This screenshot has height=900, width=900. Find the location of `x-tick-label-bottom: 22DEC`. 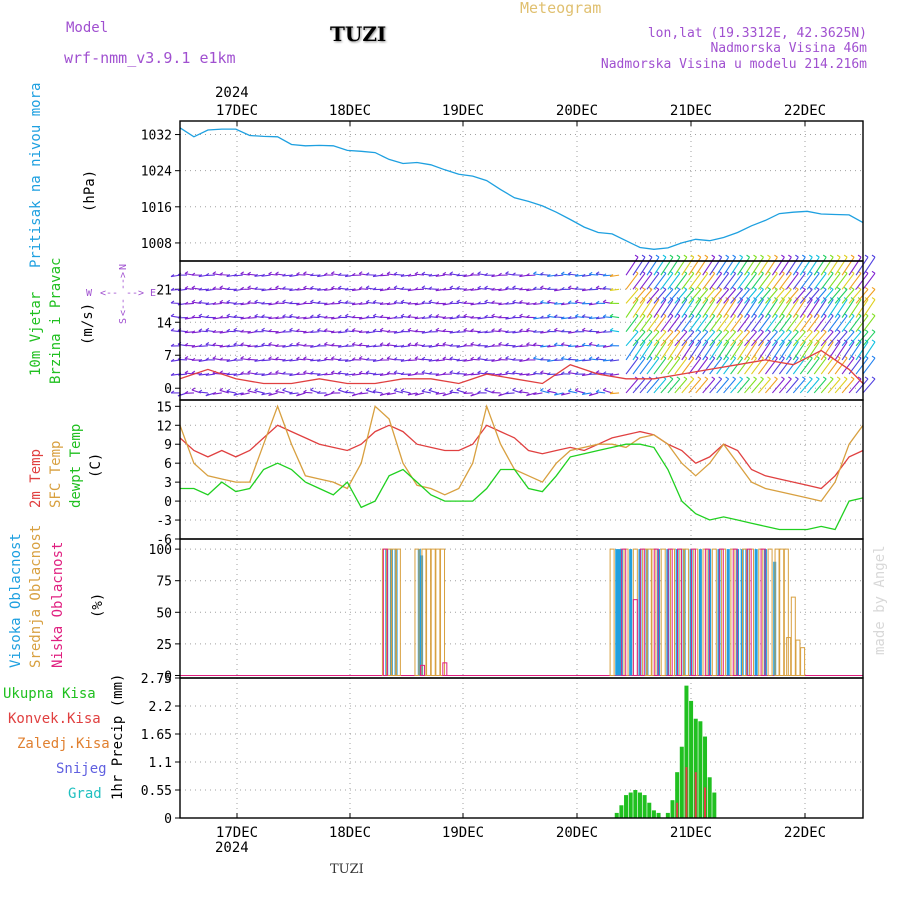

x-tick-label-bottom: 22DEC is located at coordinates (805, 833).